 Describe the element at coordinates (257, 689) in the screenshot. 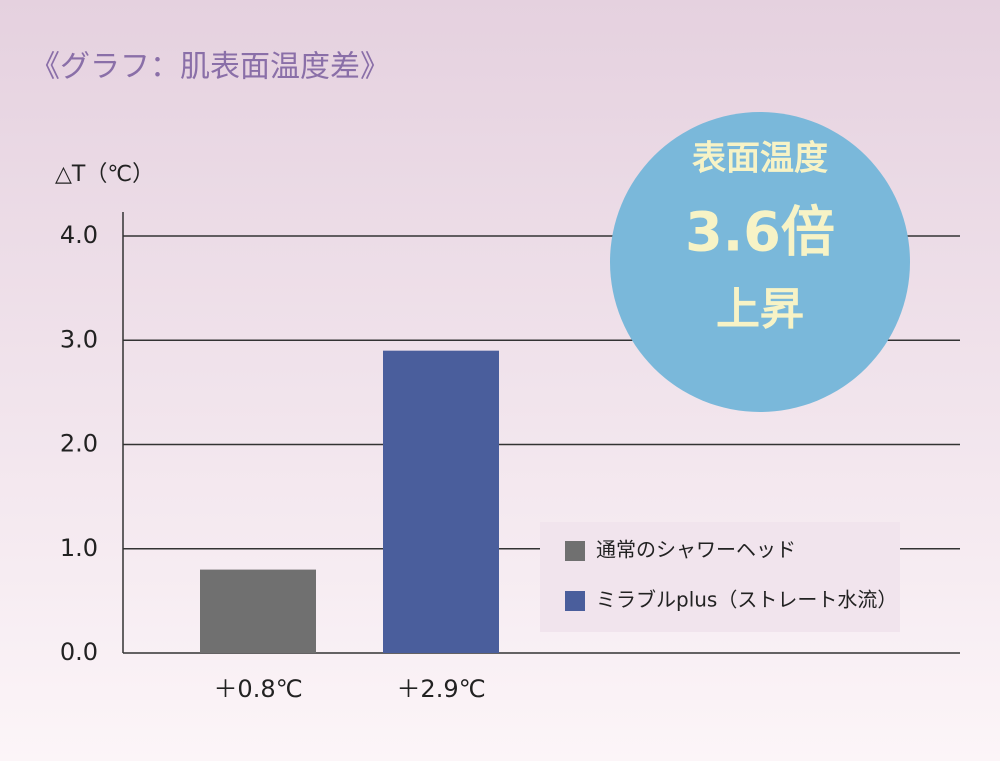

I see `value-label: ＋0.8℃` at that location.